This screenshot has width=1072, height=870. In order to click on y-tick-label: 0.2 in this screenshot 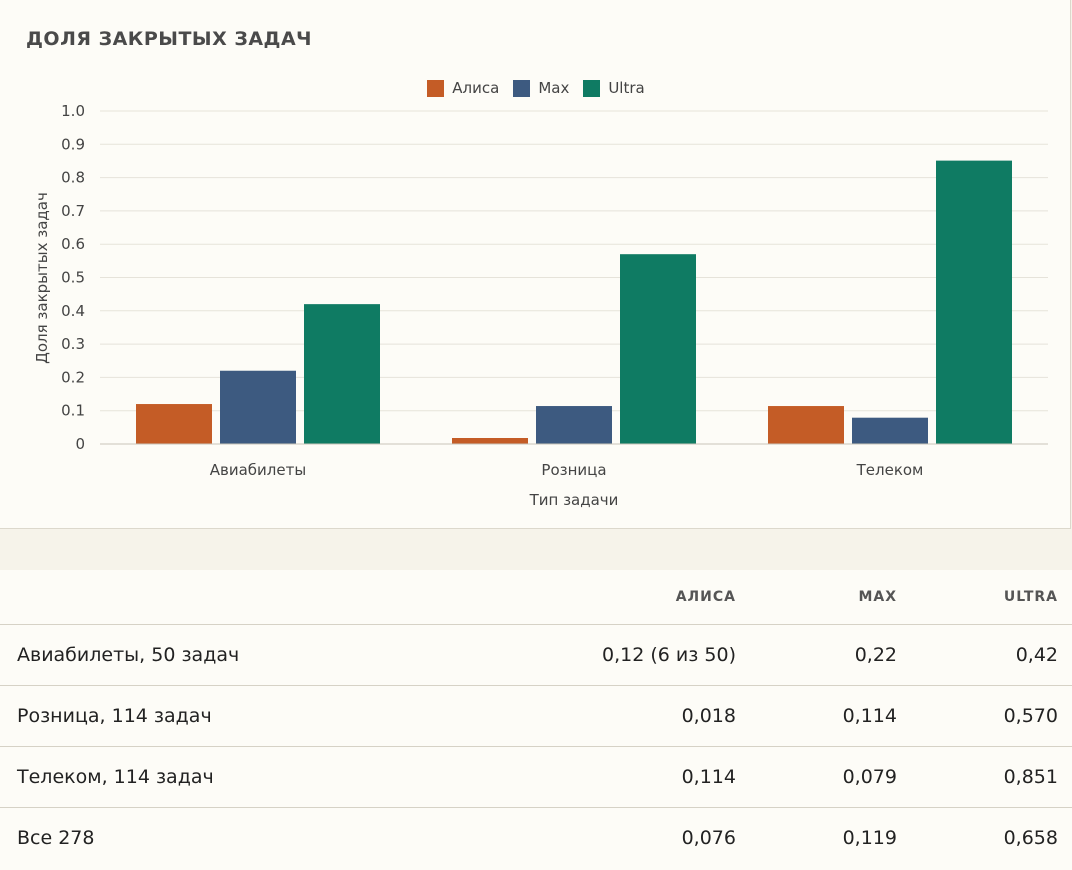, I will do `click(73, 377)`.